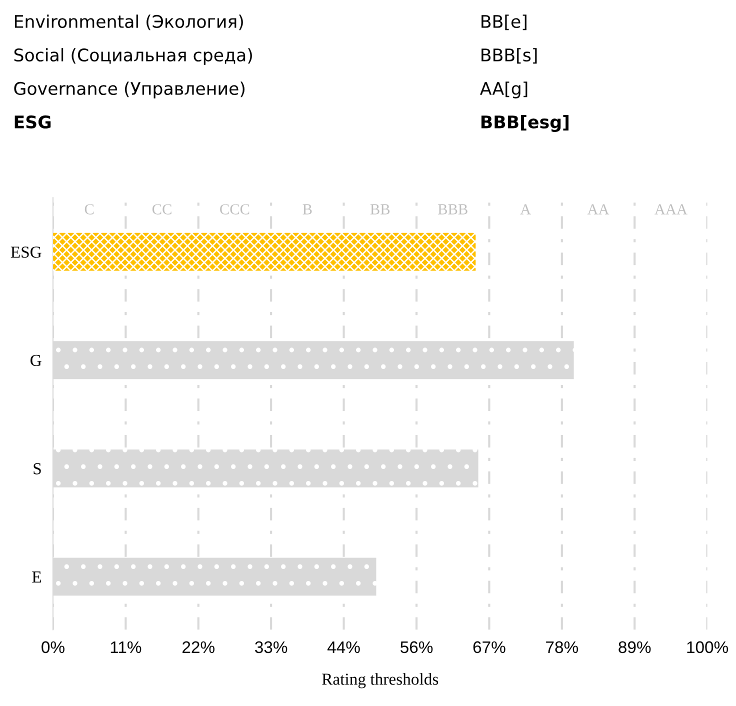  Describe the element at coordinates (128, 22) in the screenshot. I see `text: Environmental (Экология)` at that location.